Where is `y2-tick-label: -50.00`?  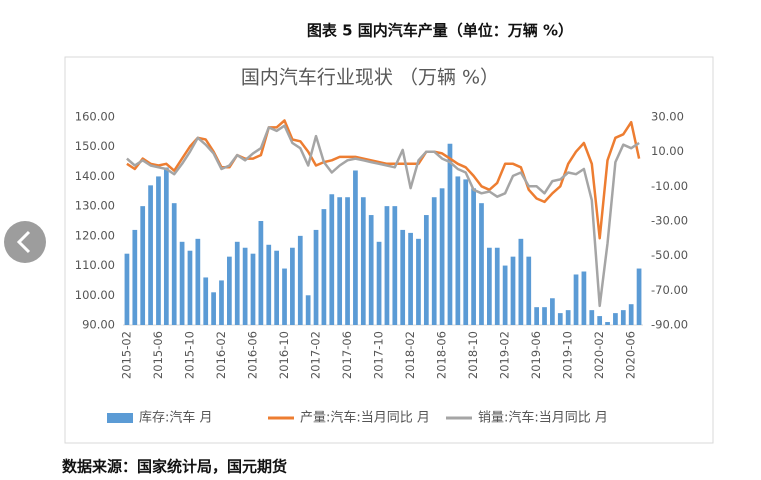 y2-tick-label: -50.00 is located at coordinates (669, 255).